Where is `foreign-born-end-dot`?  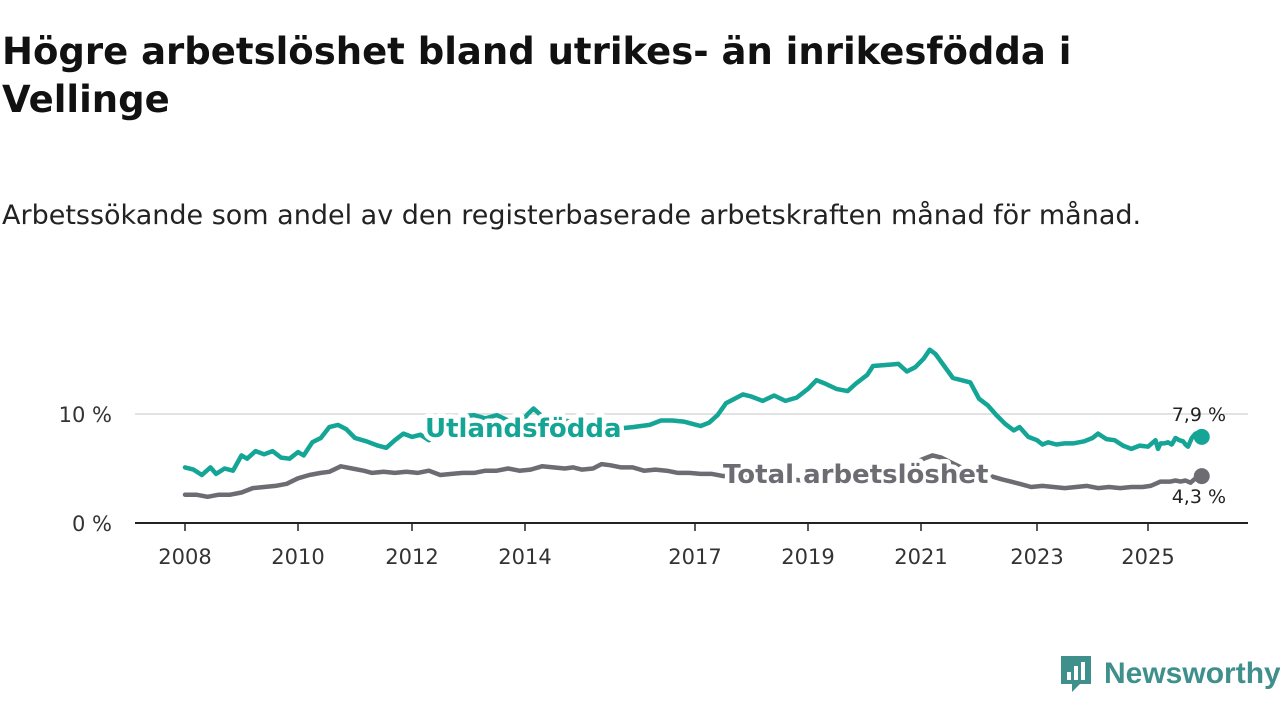
foreign-born-end-dot is located at coordinates (1201, 436).